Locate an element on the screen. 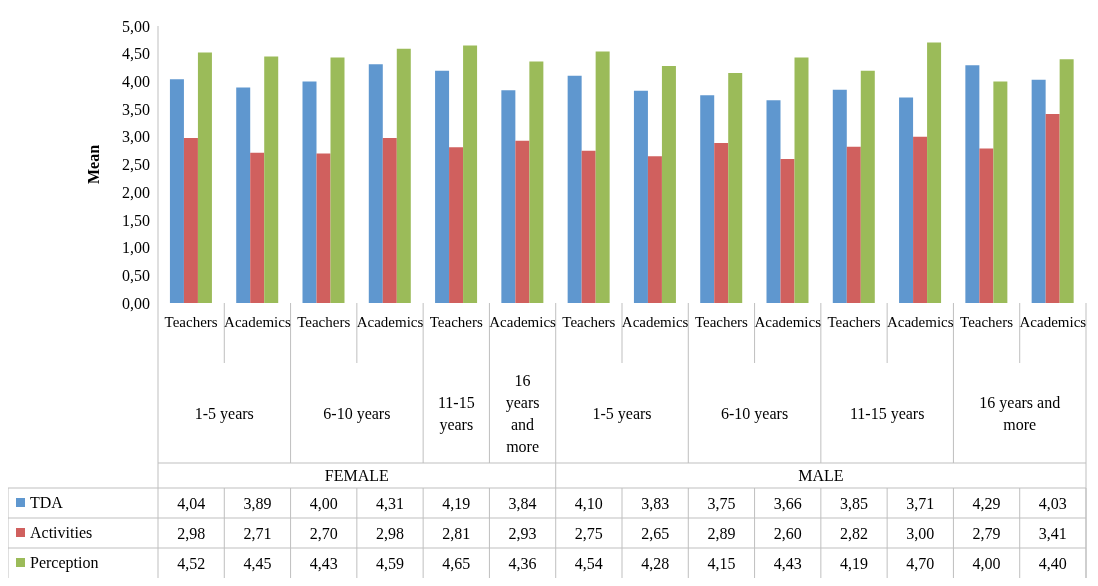 The height and width of the screenshot is (586, 1098). text: MALE is located at coordinates (821, 475).